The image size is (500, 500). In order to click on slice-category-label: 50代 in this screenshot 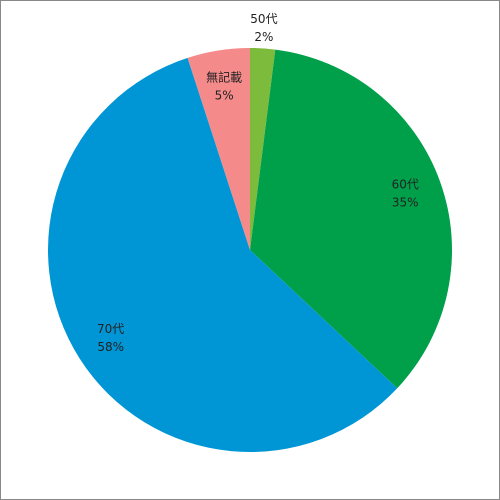, I will do `click(263, 19)`.